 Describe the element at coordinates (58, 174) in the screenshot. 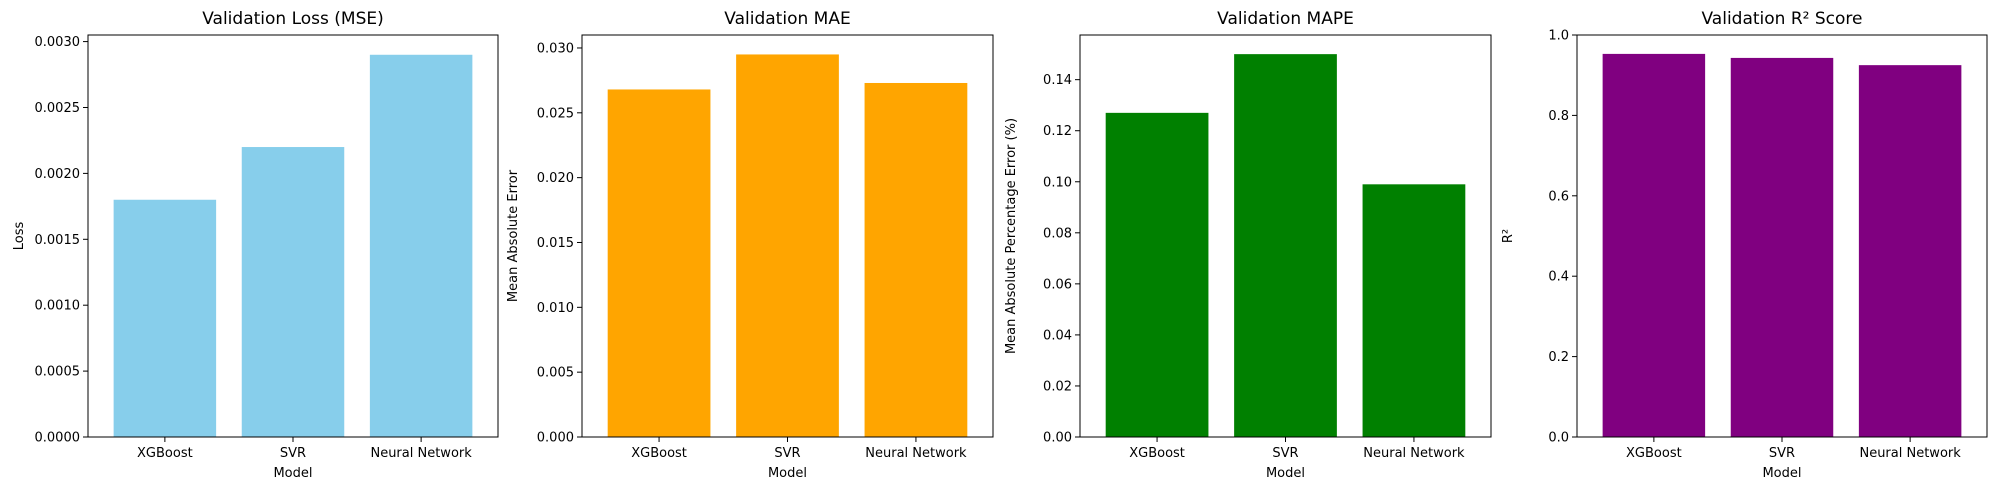

I see `y-tick-label: 0.0020` at that location.